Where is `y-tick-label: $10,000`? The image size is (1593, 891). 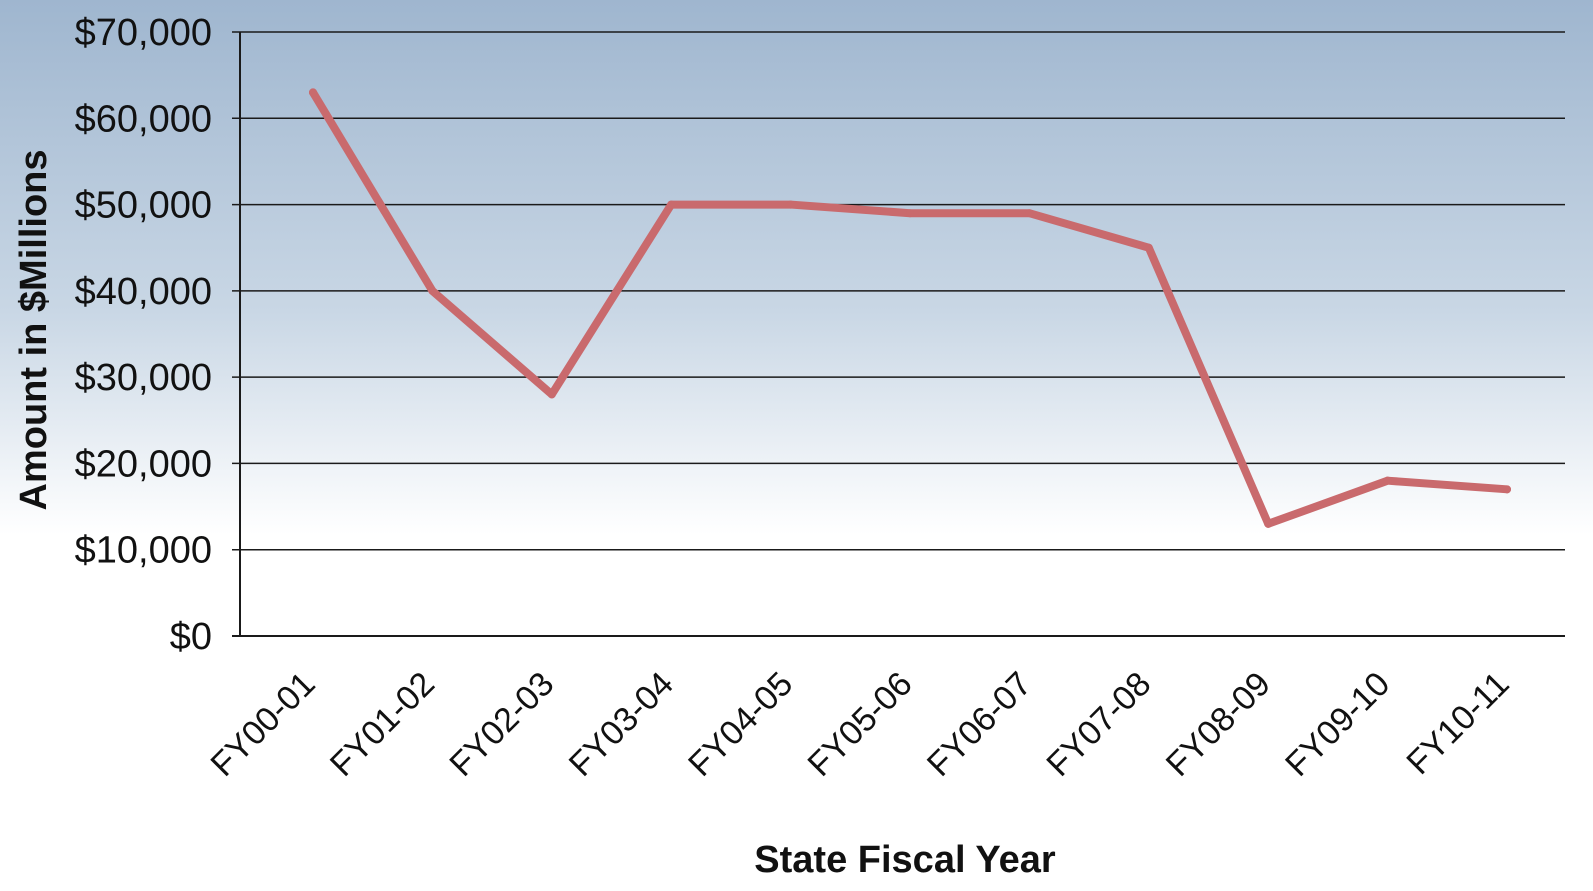 y-tick-label: $10,000 is located at coordinates (143, 551).